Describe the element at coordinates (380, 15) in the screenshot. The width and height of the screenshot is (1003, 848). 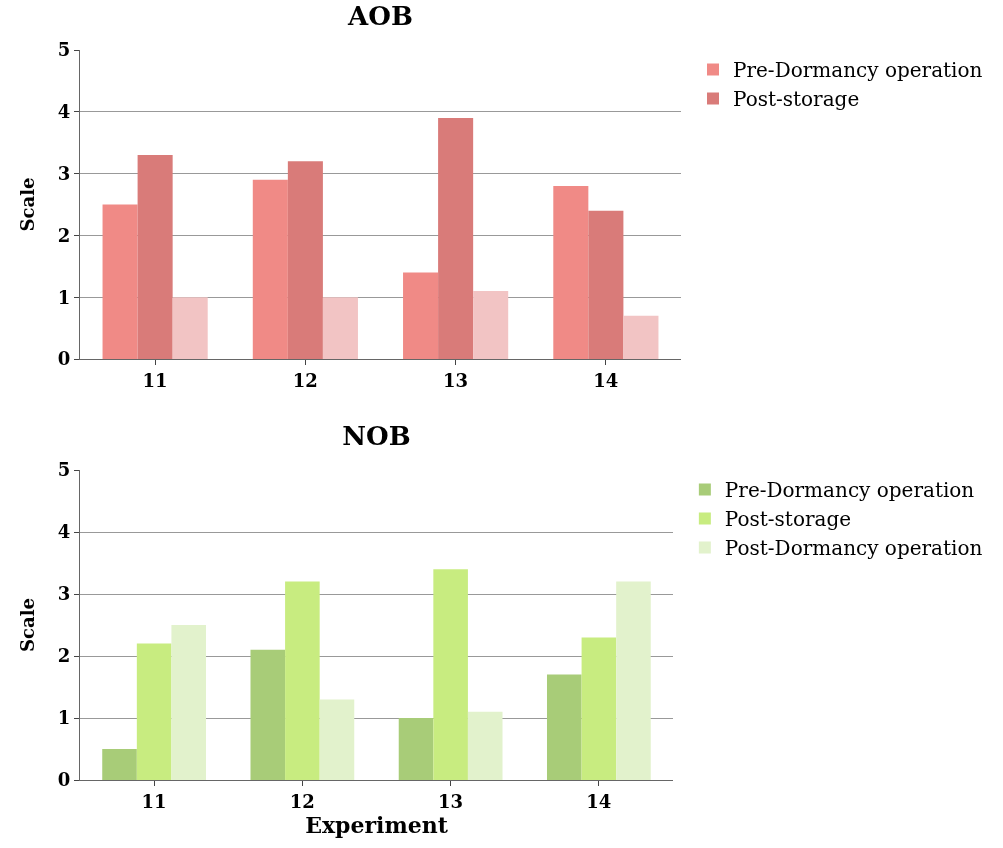
I see `chart-title: AOB` at that location.